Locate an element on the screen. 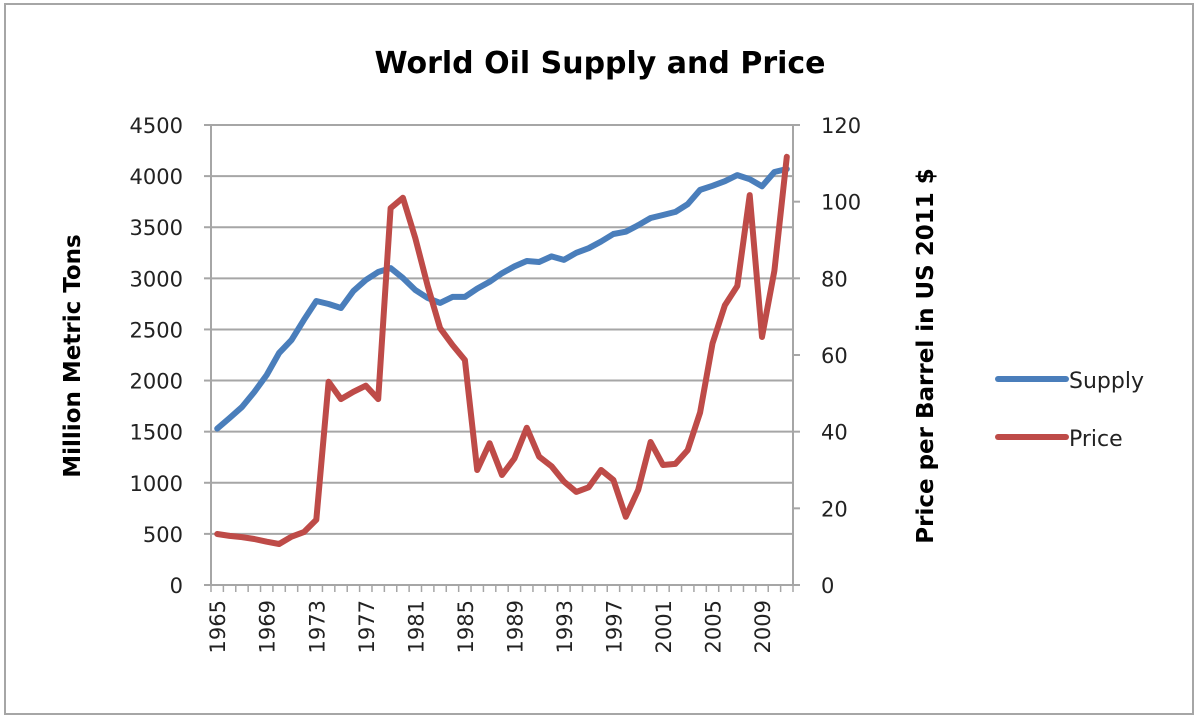 This screenshot has height=722, width=1200. x-tick-label: 1985 is located at coordinates (466, 626).